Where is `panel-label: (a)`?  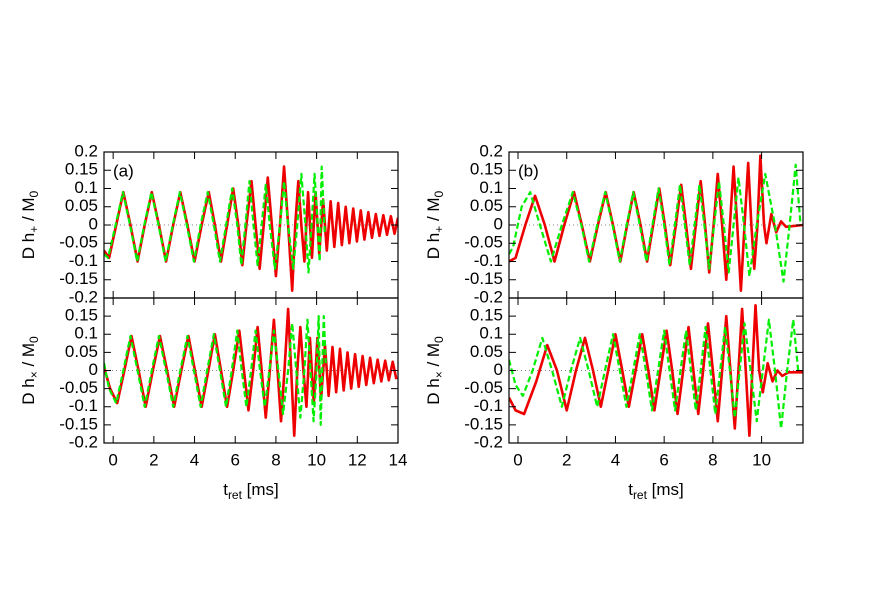
panel-label: (a) is located at coordinates (123, 170).